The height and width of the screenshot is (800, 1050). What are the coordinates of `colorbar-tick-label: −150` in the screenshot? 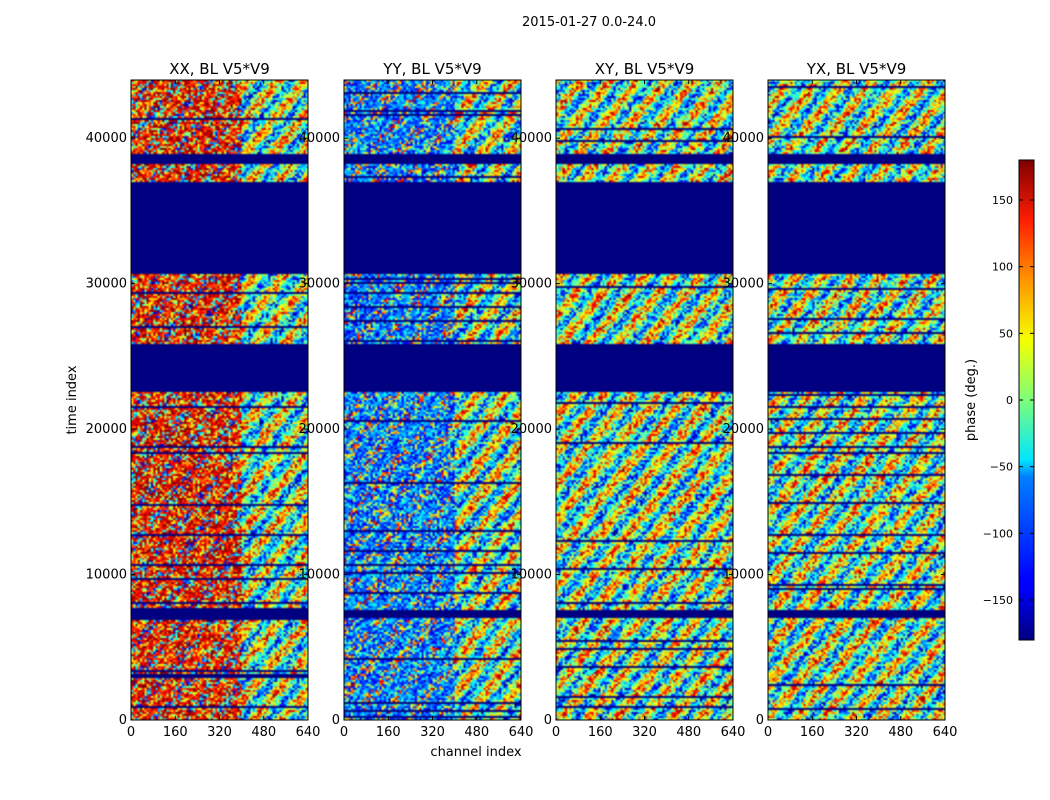 It's located at (998, 600).